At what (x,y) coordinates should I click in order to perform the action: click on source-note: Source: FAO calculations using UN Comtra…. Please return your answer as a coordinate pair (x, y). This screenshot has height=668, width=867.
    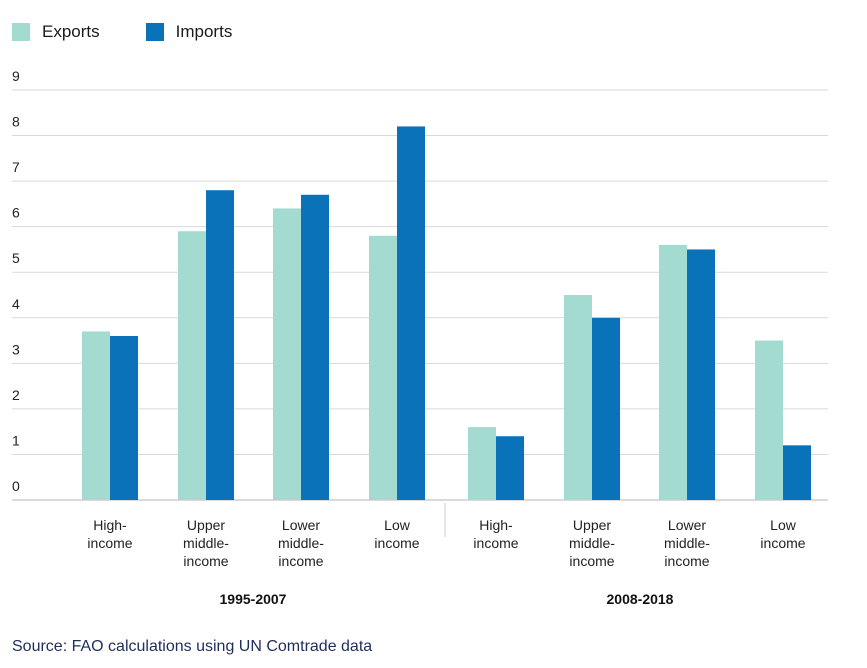
    Looking at the image, I should click on (192, 646).